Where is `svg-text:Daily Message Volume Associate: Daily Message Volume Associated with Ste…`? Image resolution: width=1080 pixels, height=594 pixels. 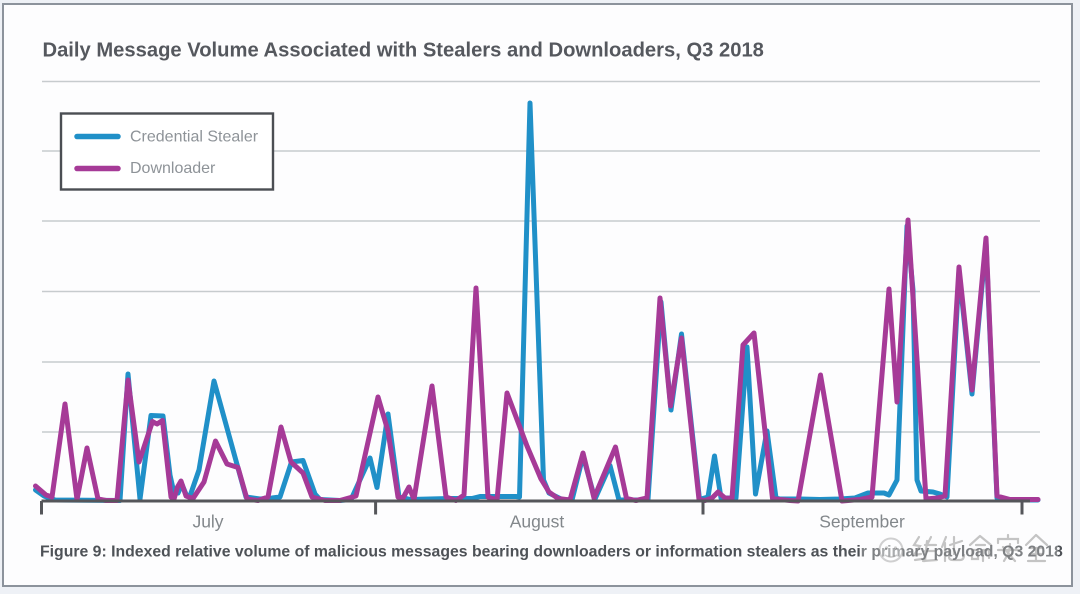
svg-text:Daily Message Volume Associate: Daily Message Volume Associated with Ste… is located at coordinates (403, 50).